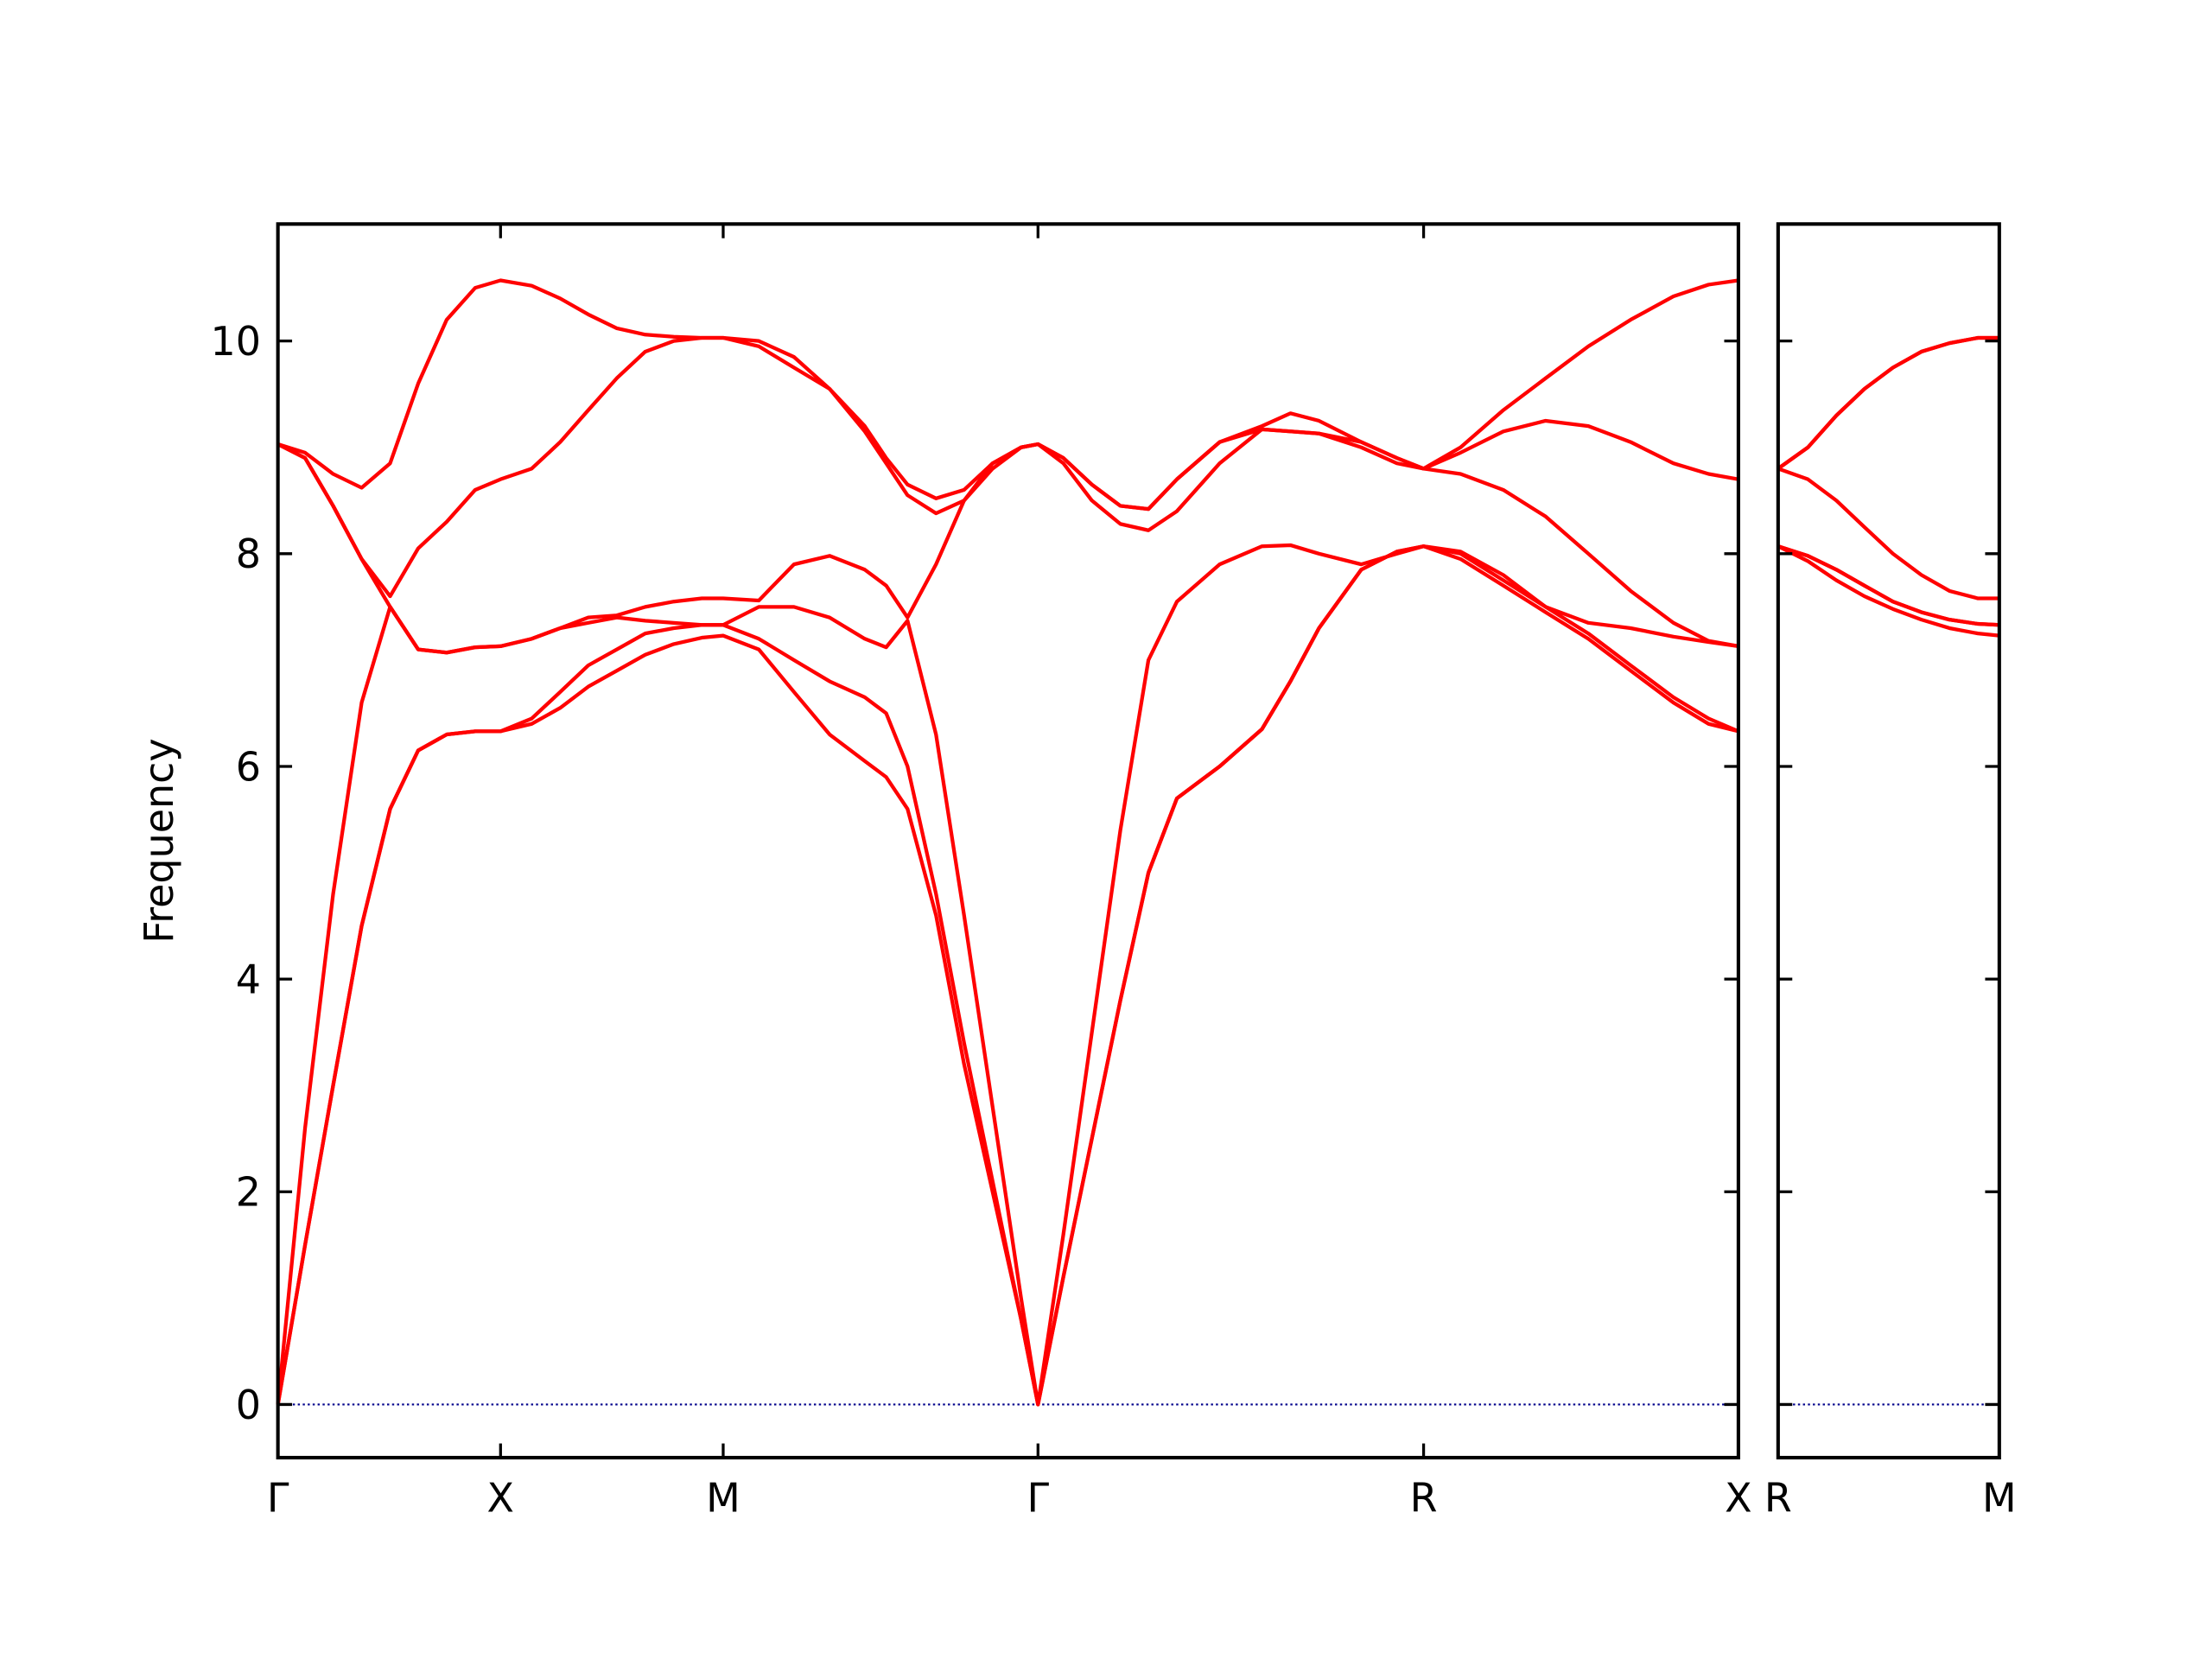 This screenshot has height=1659, width=2212. Describe the element at coordinates (159, 840) in the screenshot. I see `y-axis-label: Frequency` at that location.